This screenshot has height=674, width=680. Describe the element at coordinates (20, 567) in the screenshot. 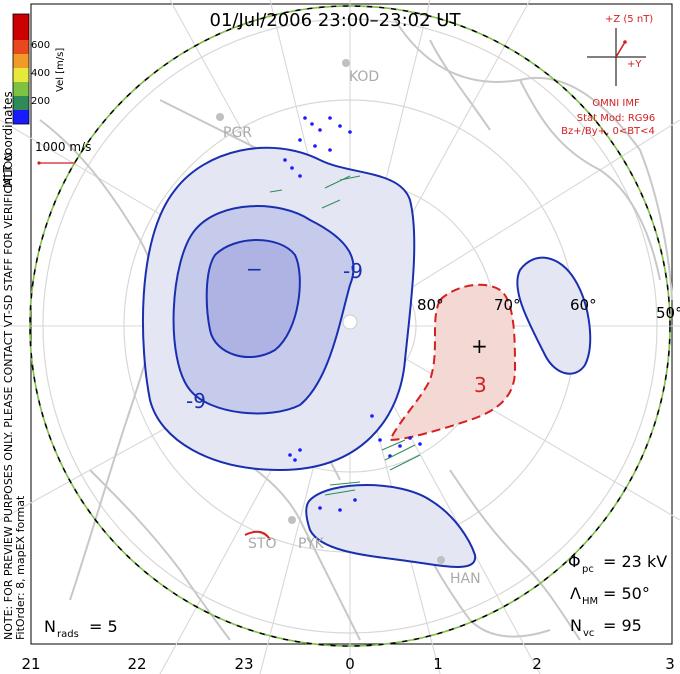

I see `note-fit-order: FitOrder: 8, mapEX format` at that location.